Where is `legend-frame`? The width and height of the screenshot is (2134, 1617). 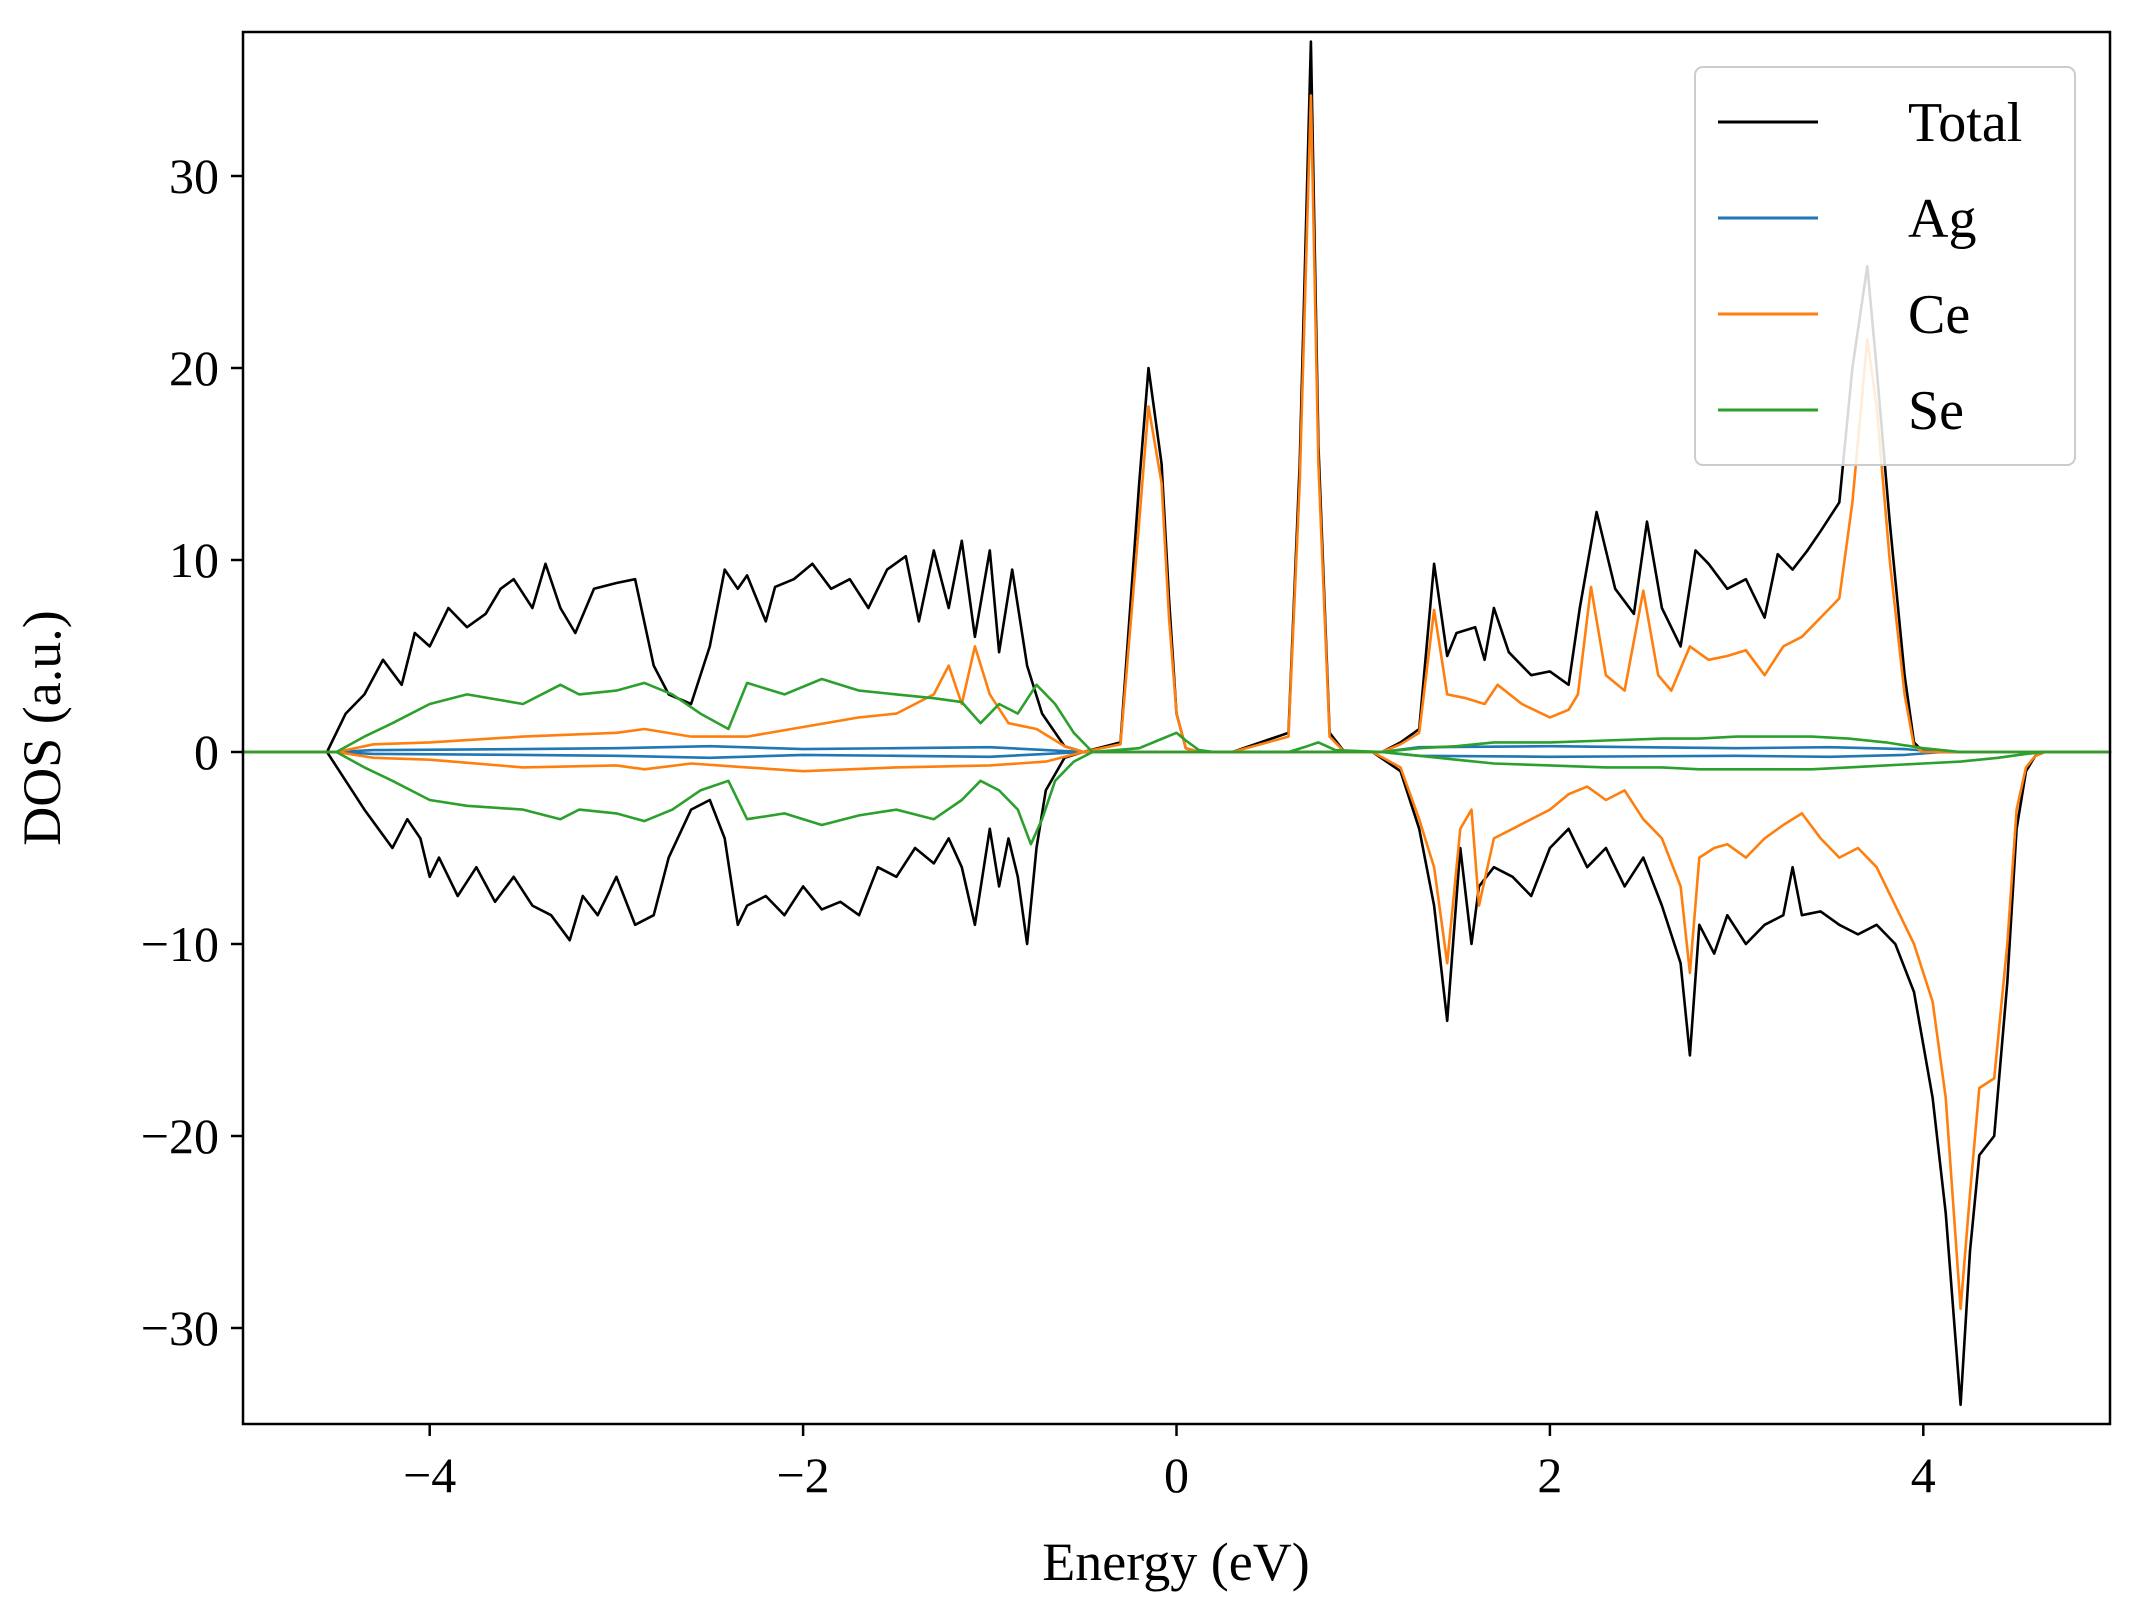 legend-frame is located at coordinates (1885, 266).